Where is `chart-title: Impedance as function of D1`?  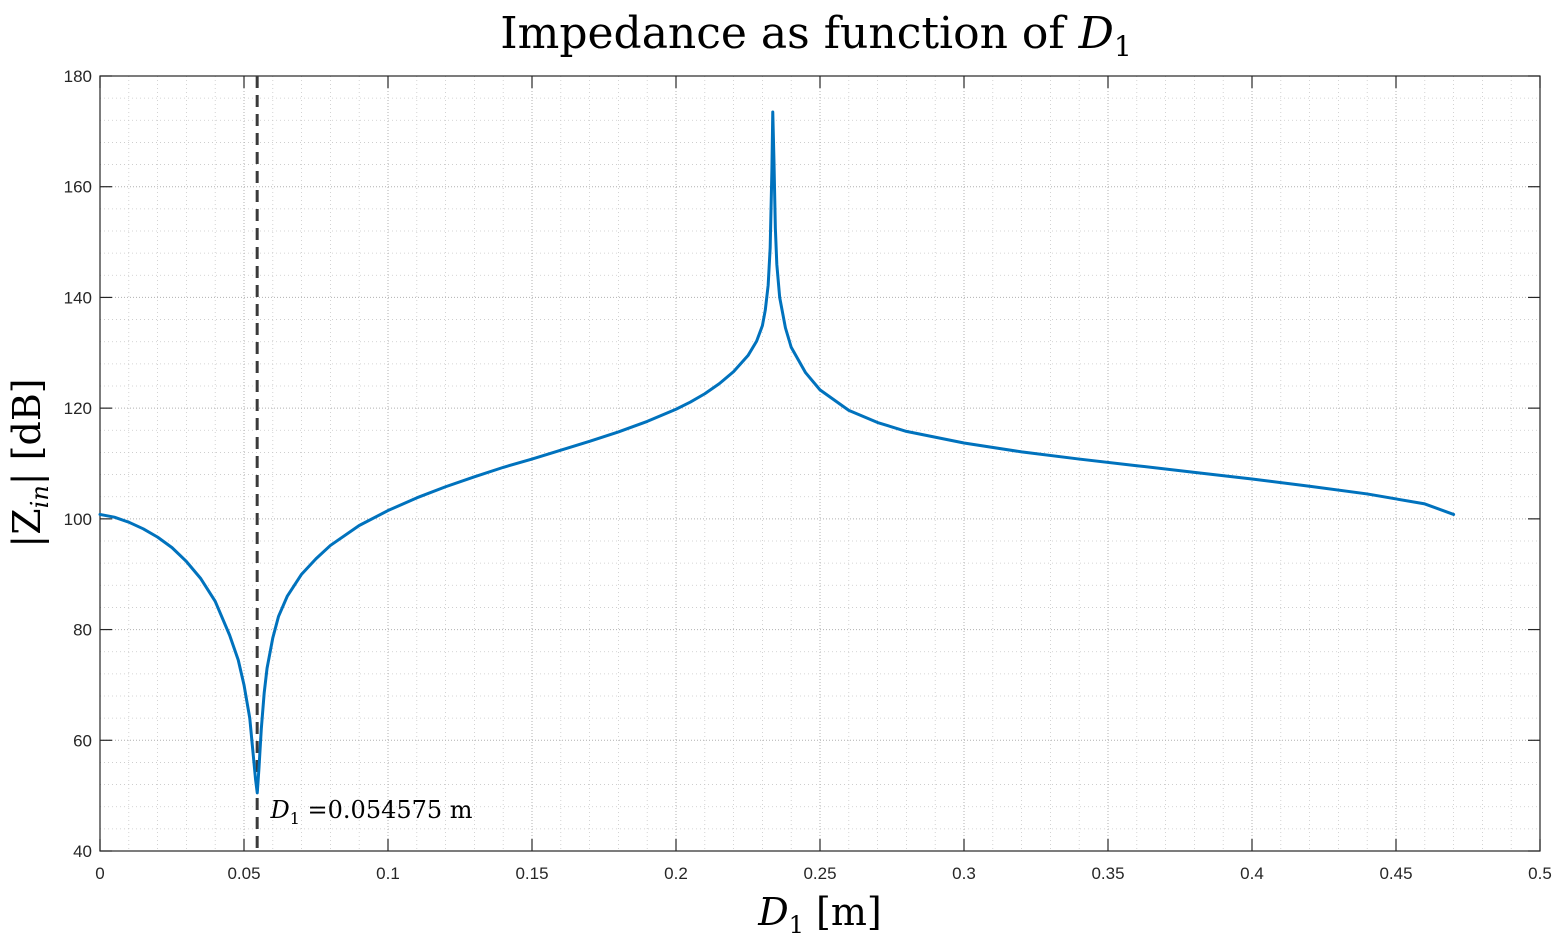 chart-title: Impedance as function of D1 is located at coordinates (816, 35).